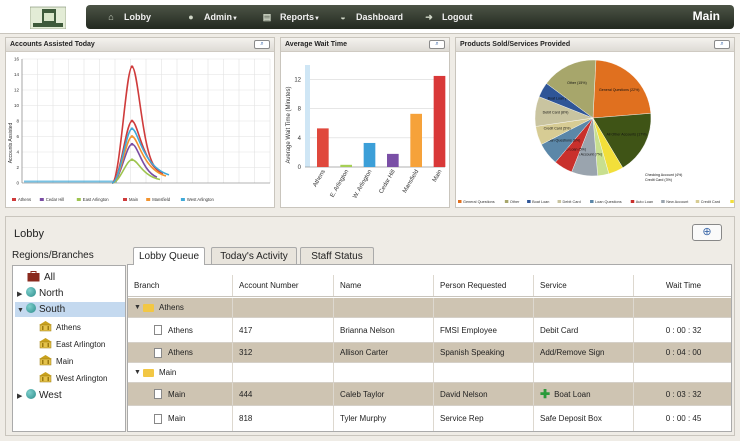  I want to click on tree-item-main: Main, so click(56, 361).